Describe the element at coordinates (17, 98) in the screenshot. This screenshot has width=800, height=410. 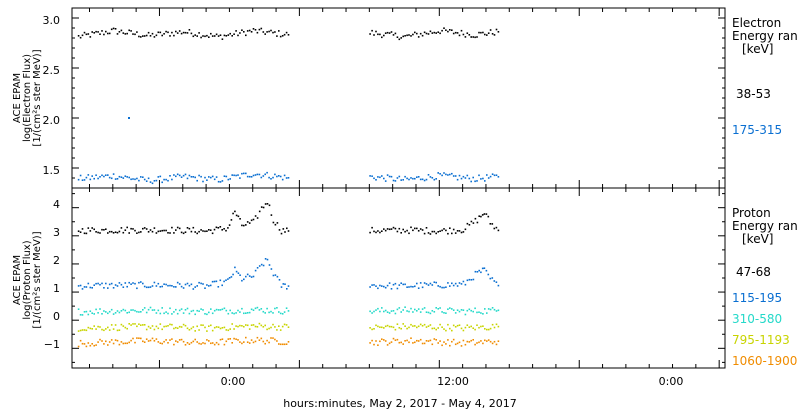
I see `top-ylabel-line: ACE EPAM` at that location.